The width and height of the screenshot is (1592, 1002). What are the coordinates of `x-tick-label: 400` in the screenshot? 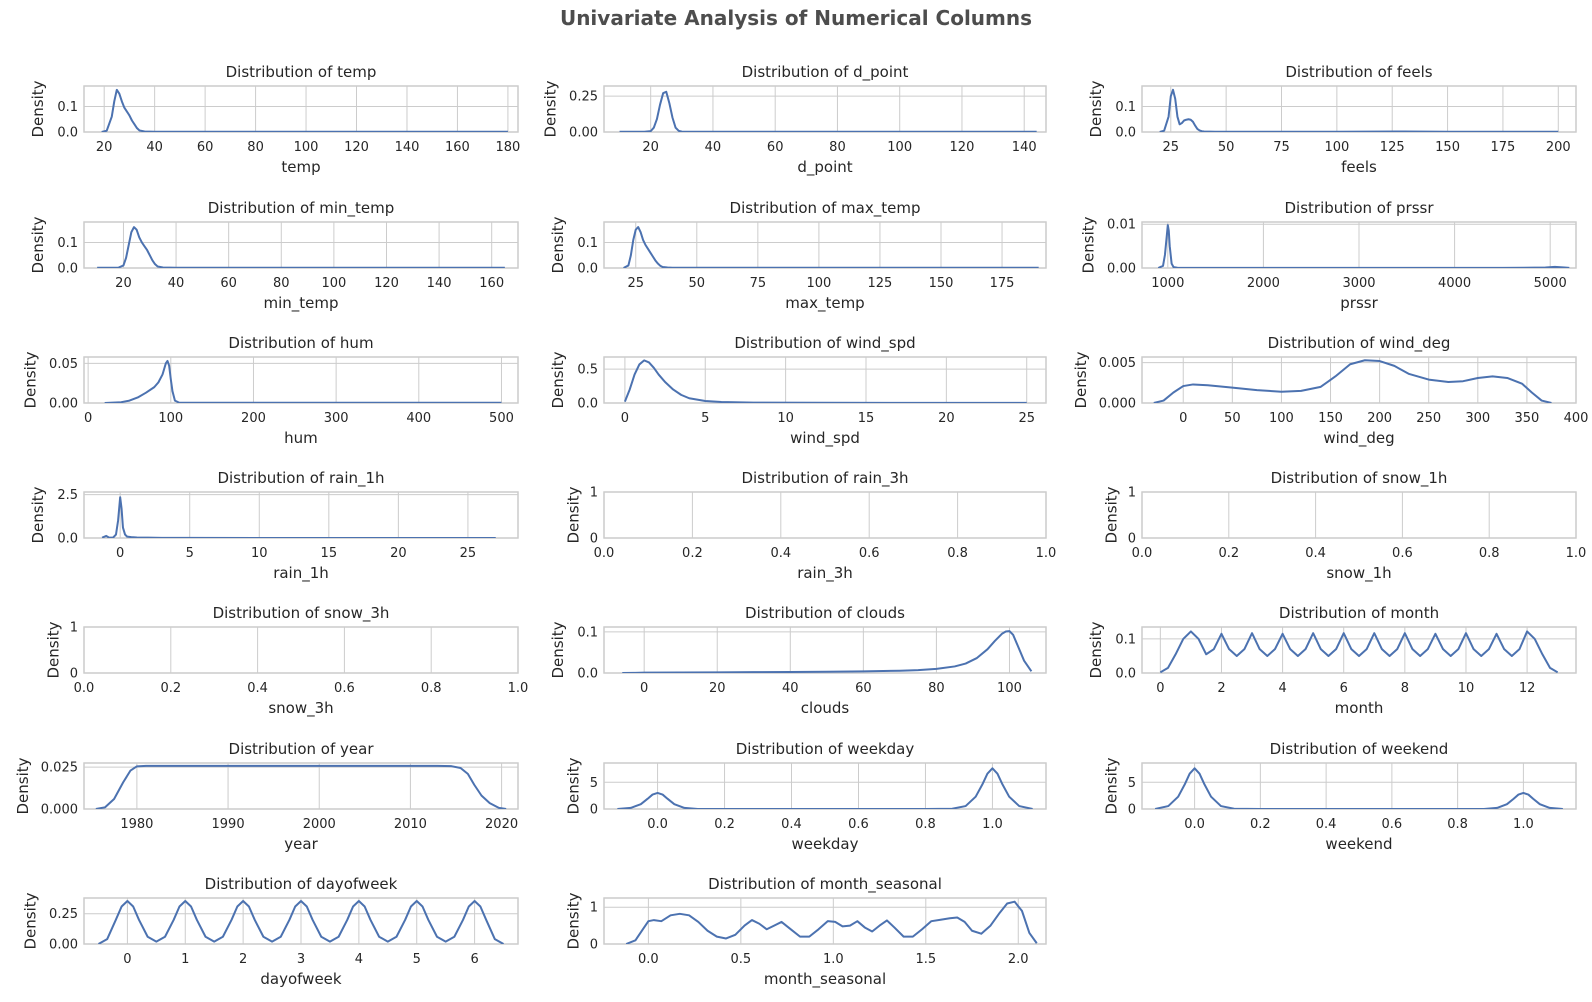 It's located at (418, 418).